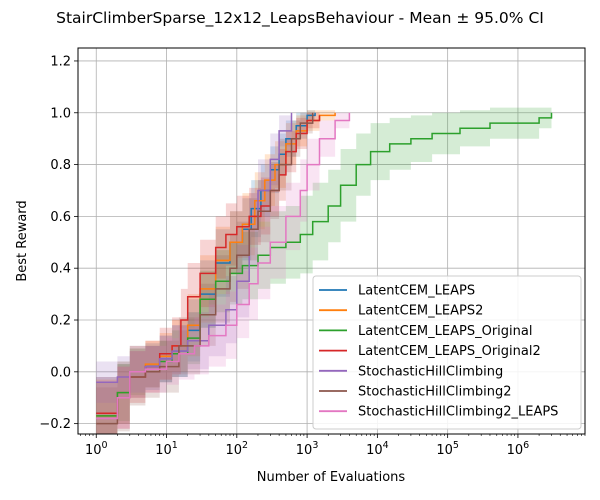 The image size is (600, 500). What do you see at coordinates (22, 240) in the screenshot?
I see `y-axis-label: Best Reward` at bounding box center [22, 240].